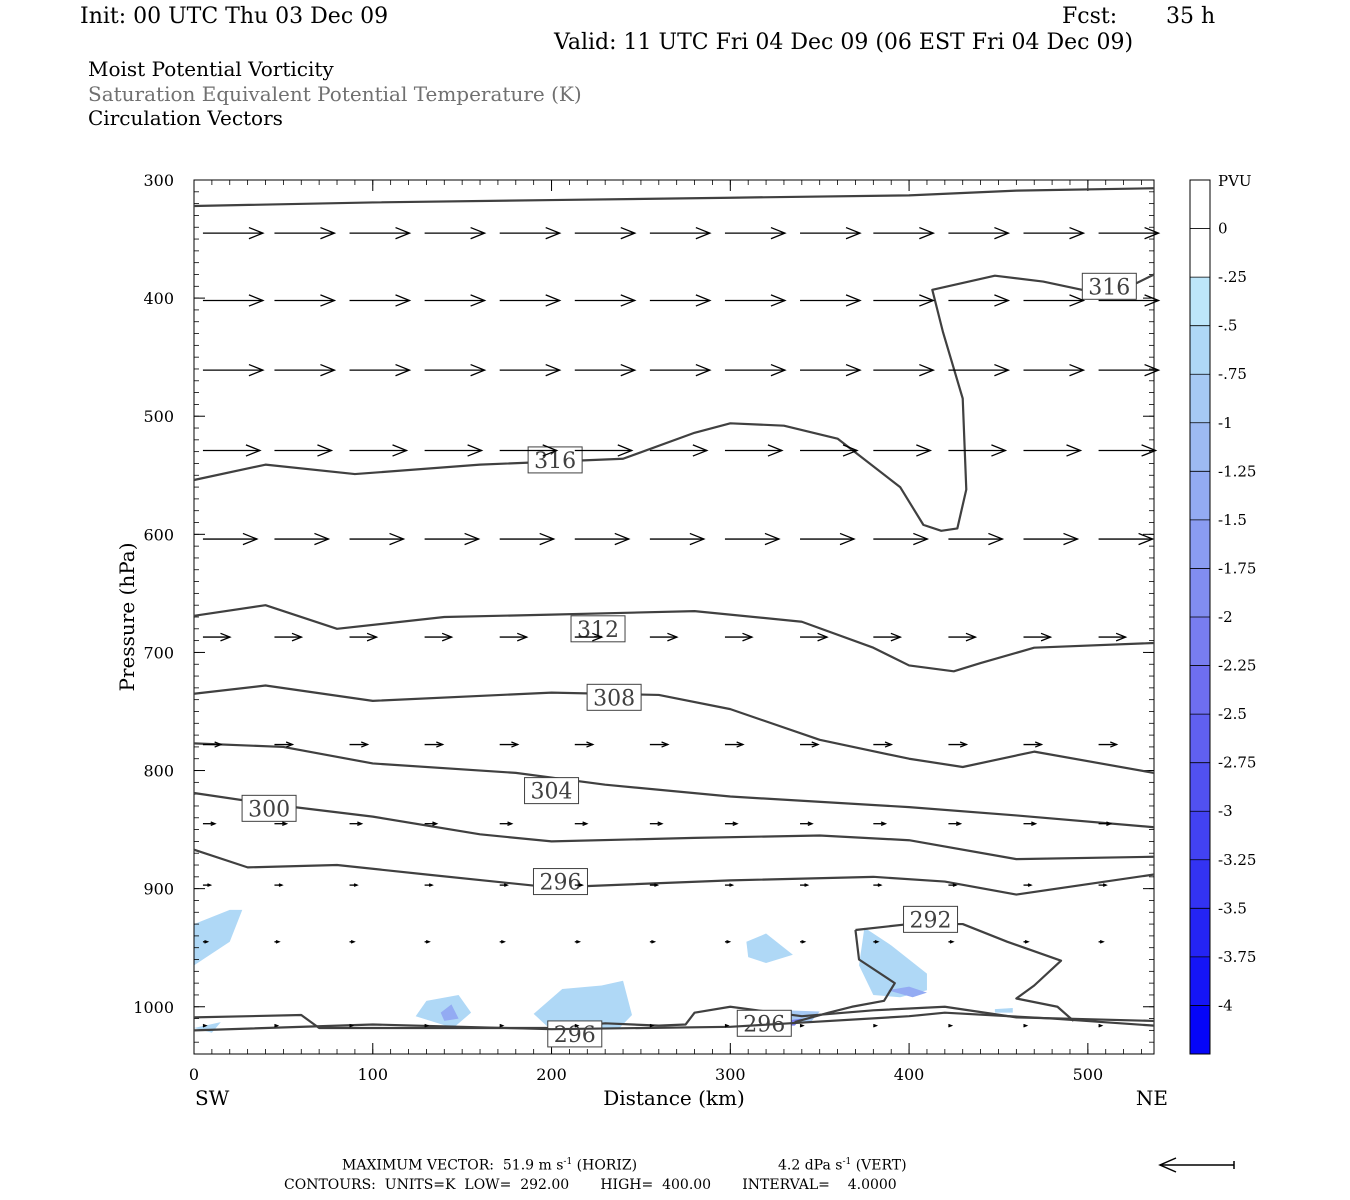 The width and height of the screenshot is (1350, 1200). I want to click on contour-label-box, so click(1109, 286).